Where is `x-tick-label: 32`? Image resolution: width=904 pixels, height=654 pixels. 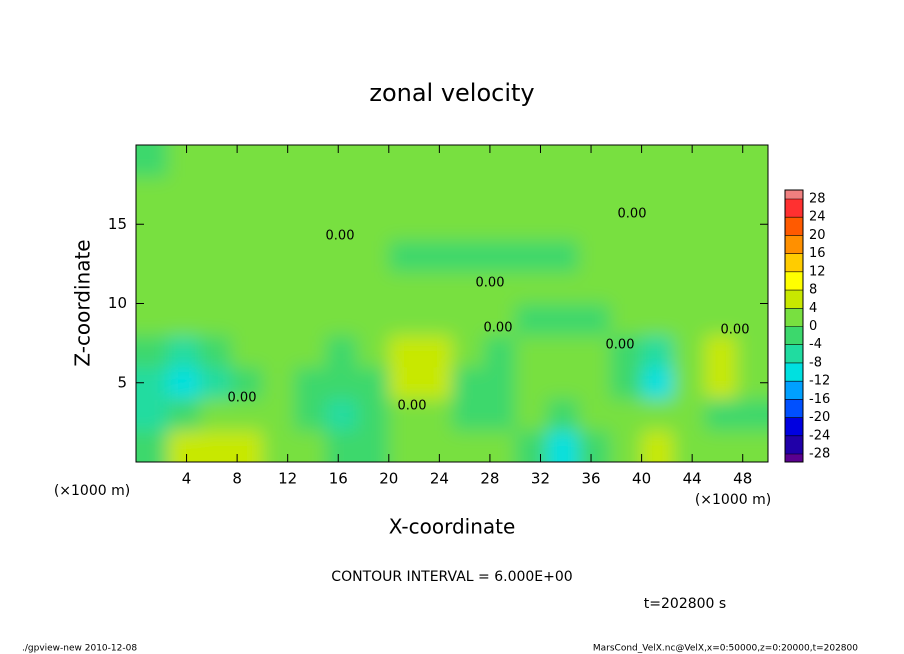 x-tick-label: 32 is located at coordinates (540, 479).